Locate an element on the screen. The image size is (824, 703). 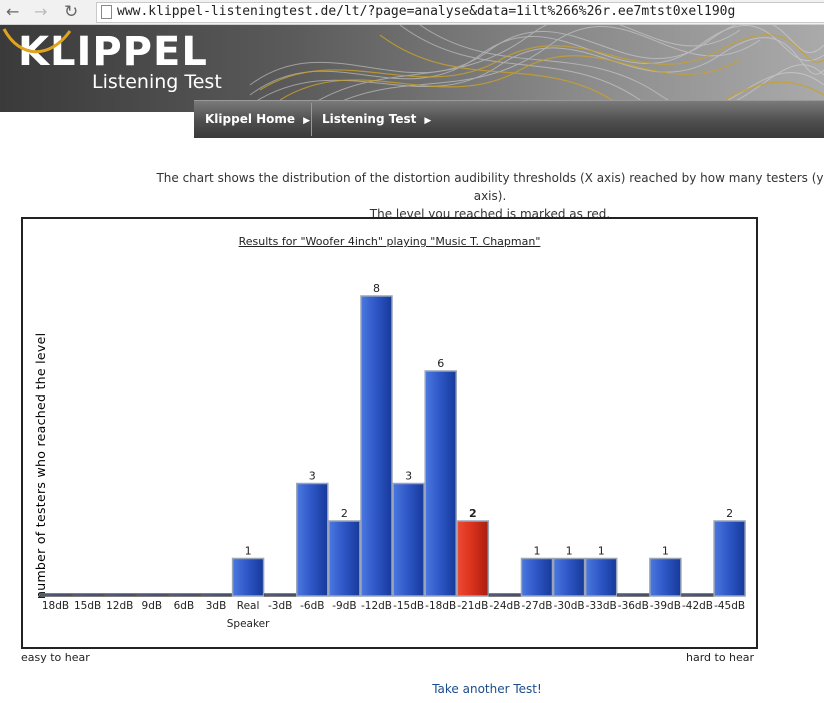
x-tick-label: Speaker is located at coordinates (248, 624).